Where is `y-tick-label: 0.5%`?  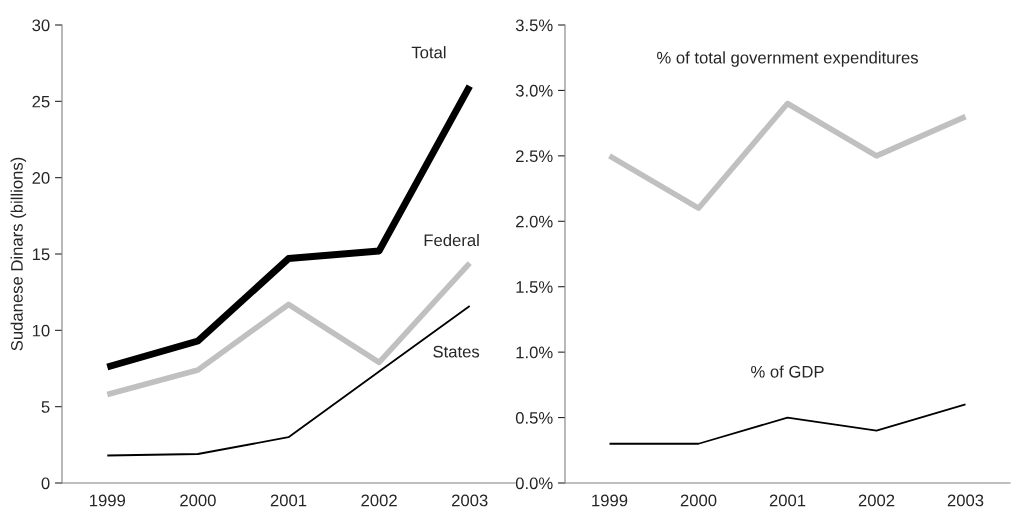 y-tick-label: 0.5% is located at coordinates (534, 417).